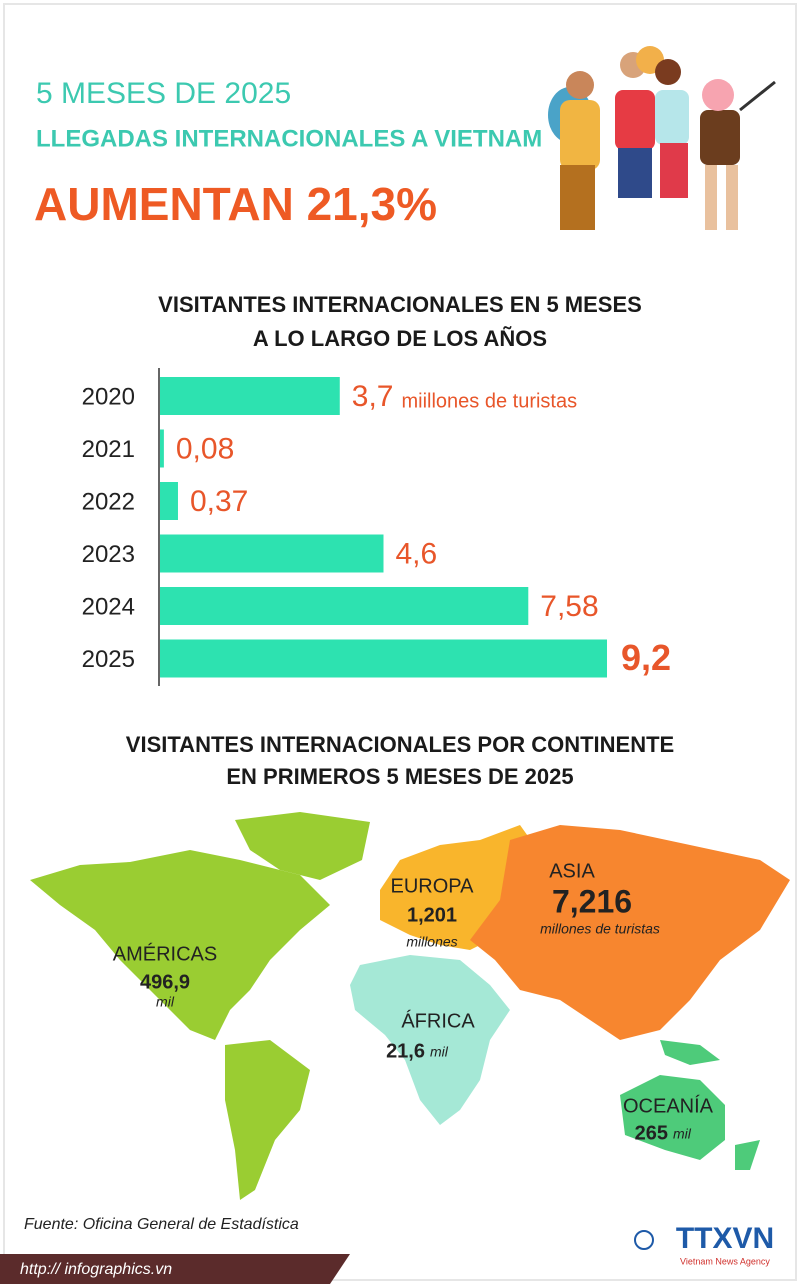 This screenshot has width=800, height=1284. What do you see at coordinates (644, 1240) in the screenshot?
I see `copyright-icon` at bounding box center [644, 1240].